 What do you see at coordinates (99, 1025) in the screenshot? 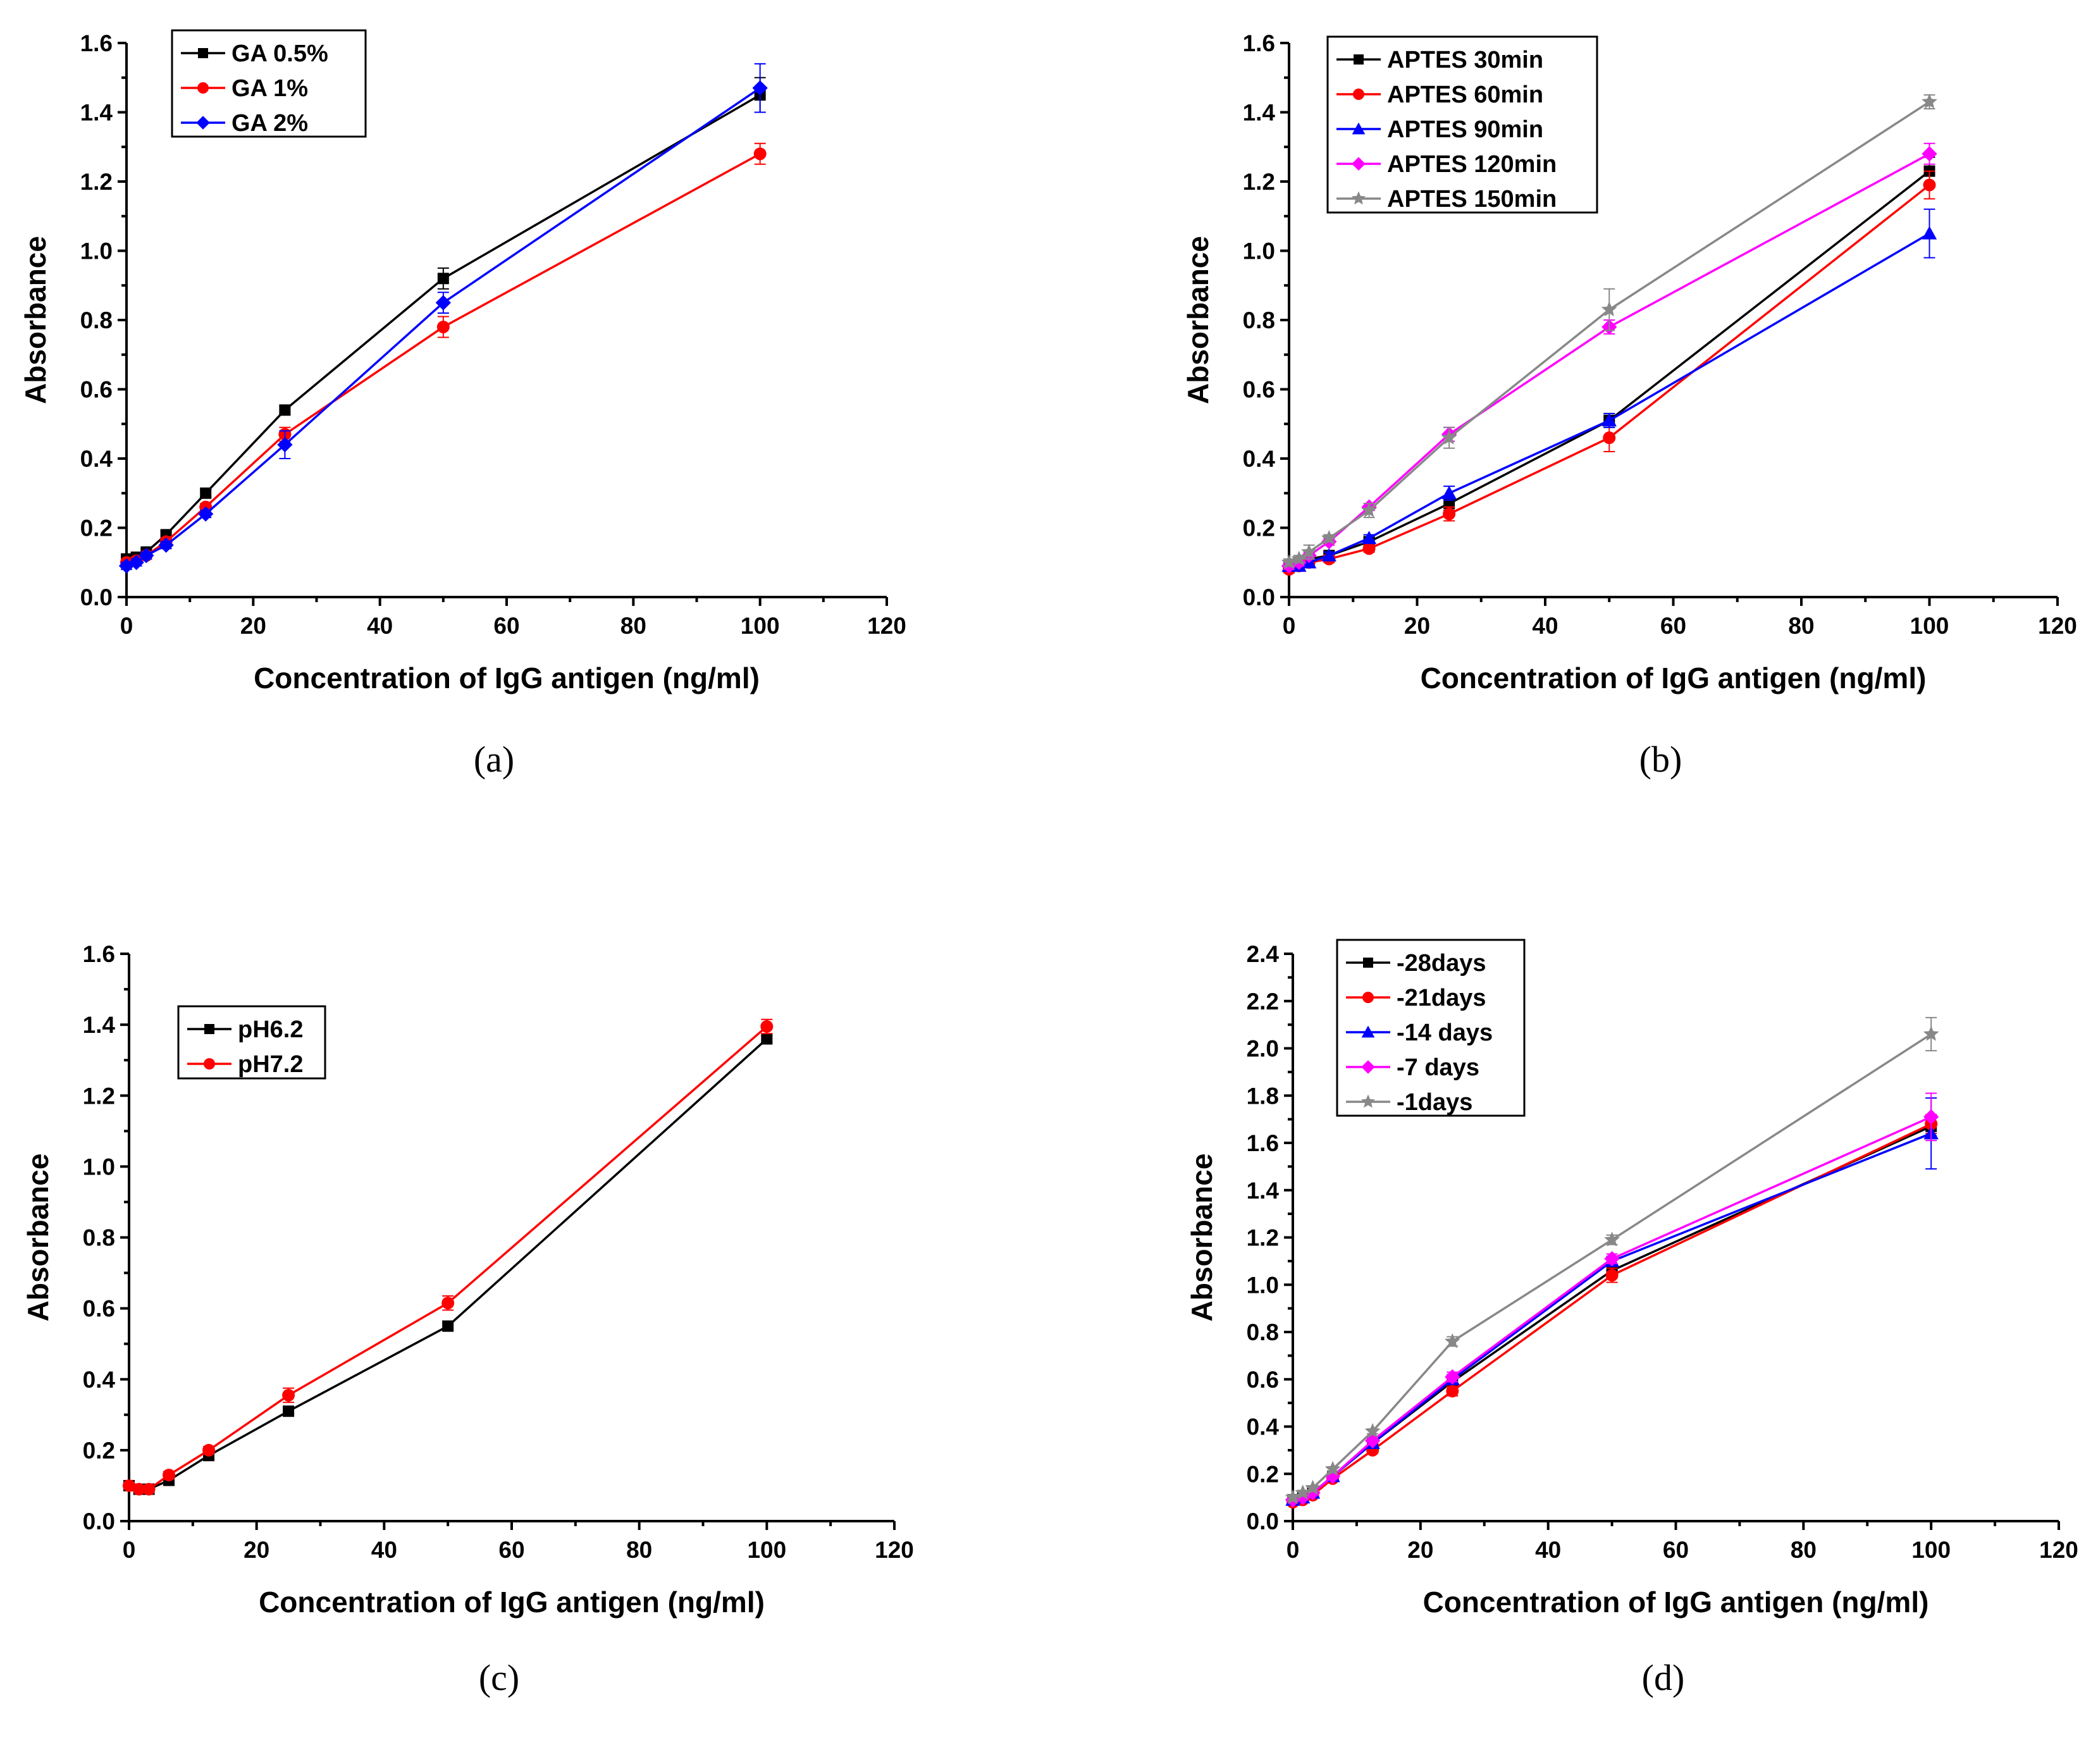
I see `y-tick-label: 1.4` at bounding box center [99, 1025].